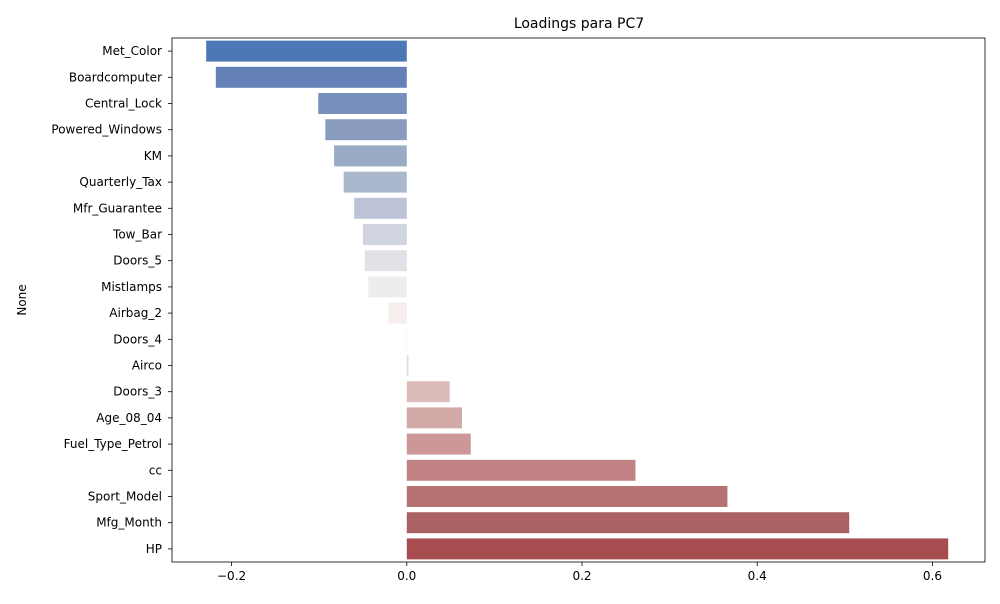  Describe the element at coordinates (153, 156) in the screenshot. I see `y-tick-label: KM` at that location.